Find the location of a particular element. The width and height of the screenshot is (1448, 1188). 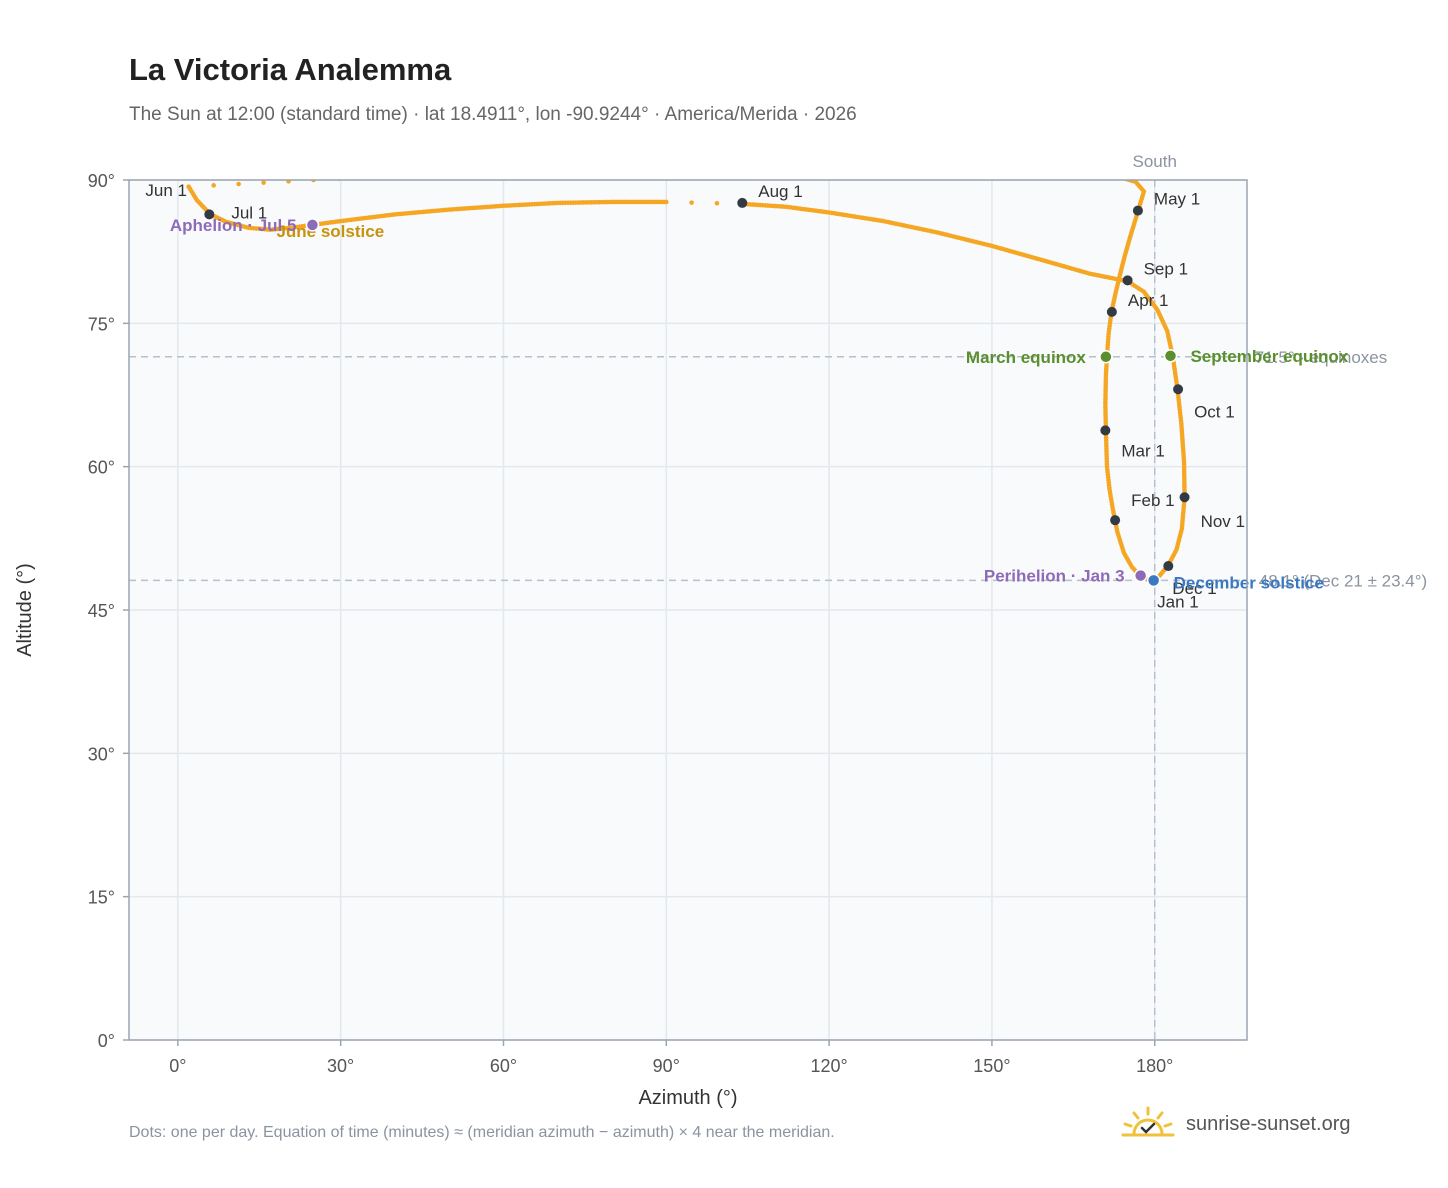

sun-logo-icon is located at coordinates (1148, 1121).